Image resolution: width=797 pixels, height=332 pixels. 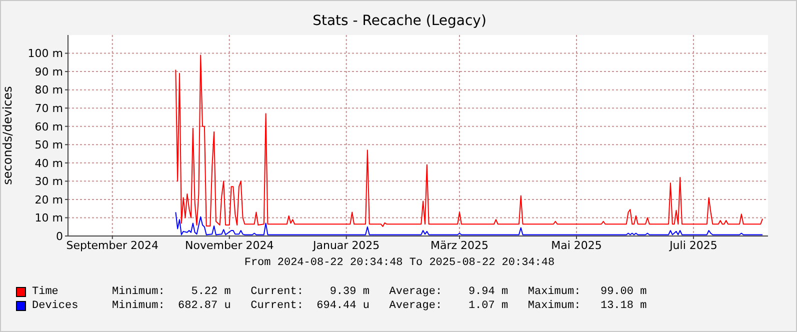 I want to click on text: Minimum: 682.87 u Current: 694.44 u Average: 1.07 m Maximum: 13.18 m, so click(x=379, y=306).